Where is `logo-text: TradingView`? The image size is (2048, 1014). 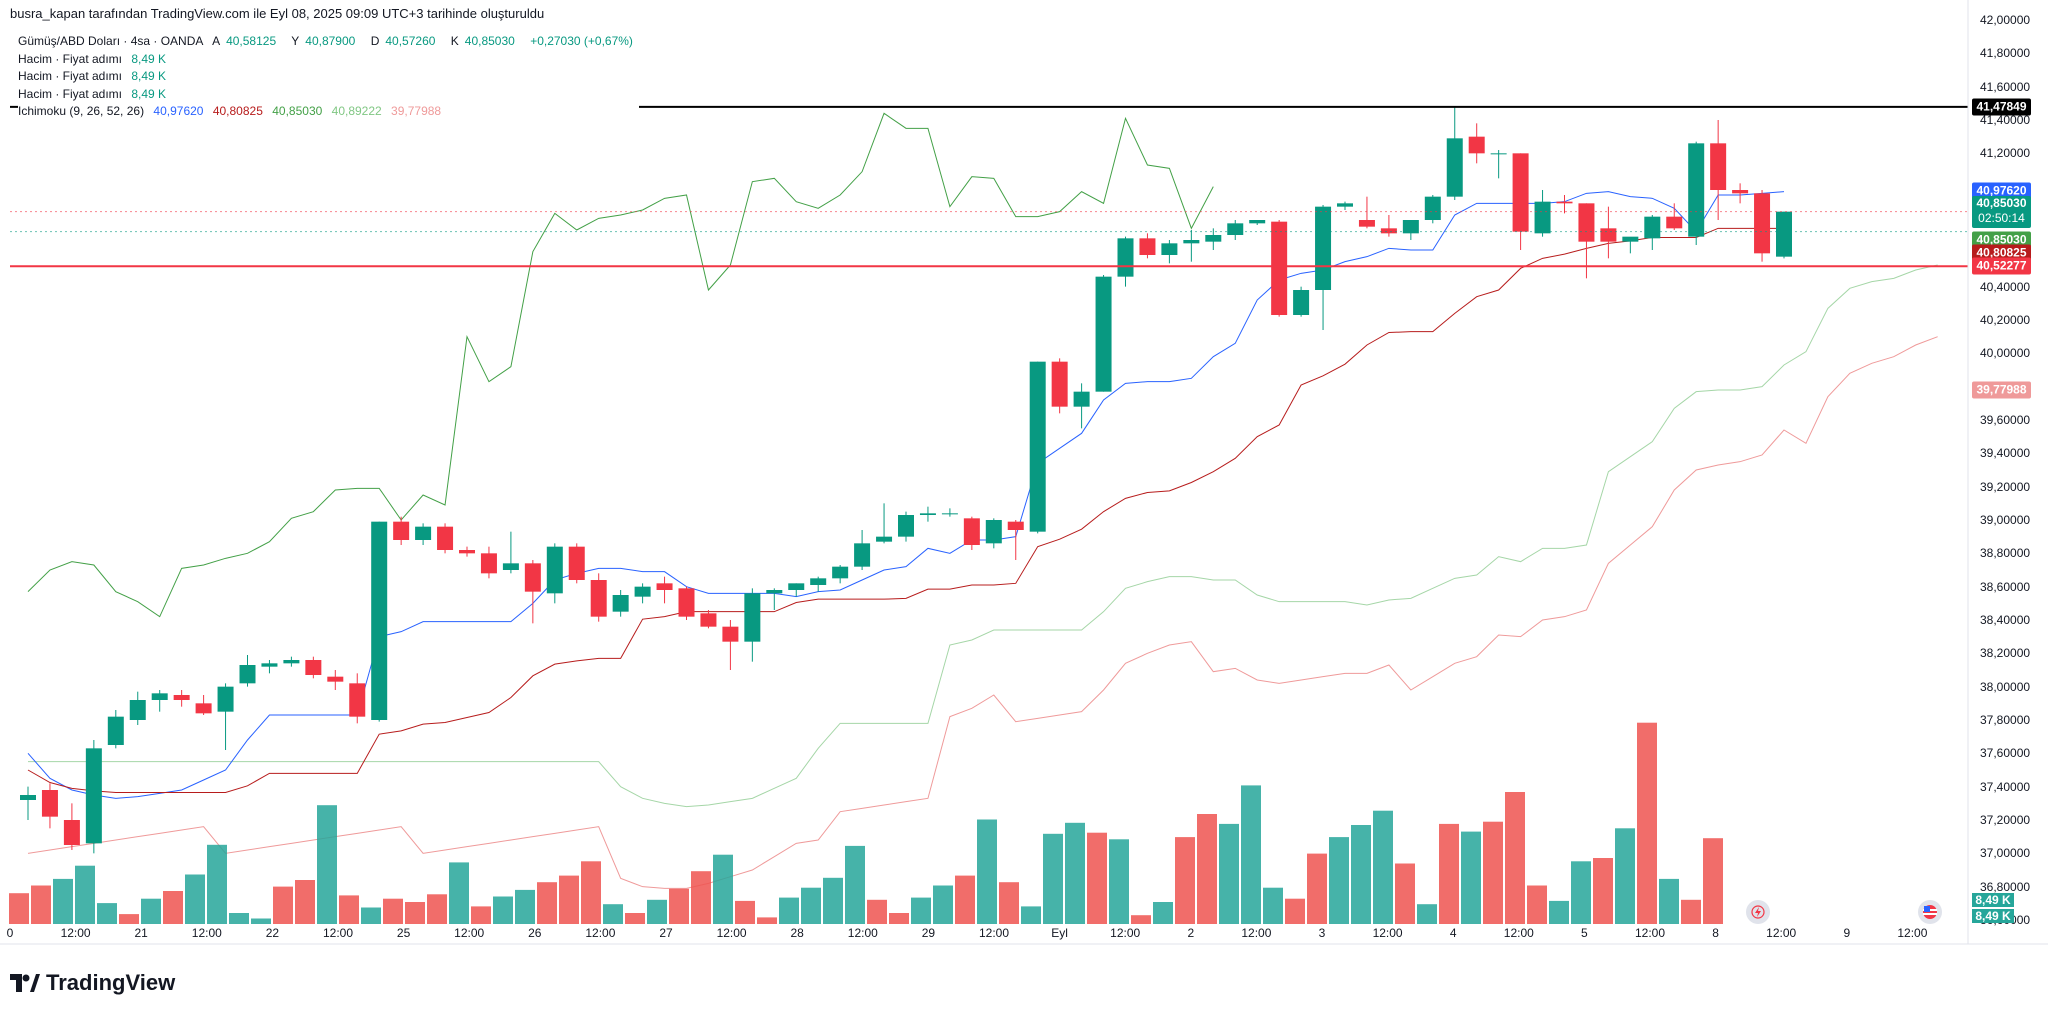
logo-text: TradingView is located at coordinates (111, 982).